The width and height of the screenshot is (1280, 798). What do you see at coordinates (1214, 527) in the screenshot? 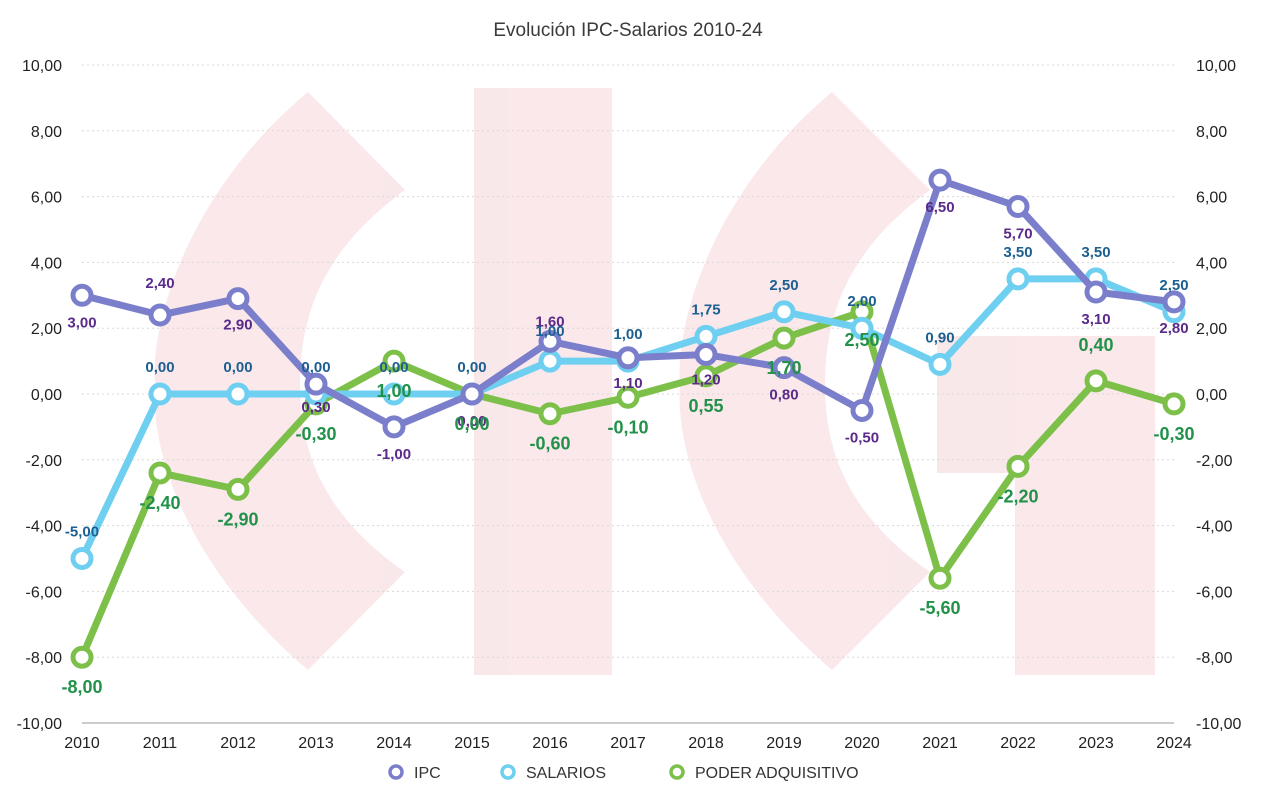
I see `y-tick-label-right: -4,00` at bounding box center [1214, 527].